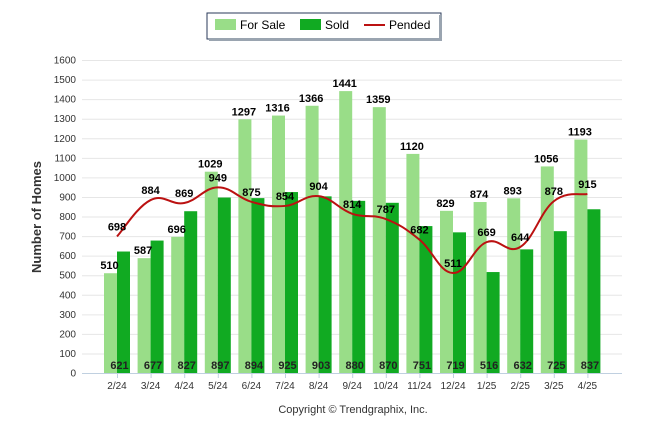  I want to click on x-tick-label: 2/25, so click(520, 386).